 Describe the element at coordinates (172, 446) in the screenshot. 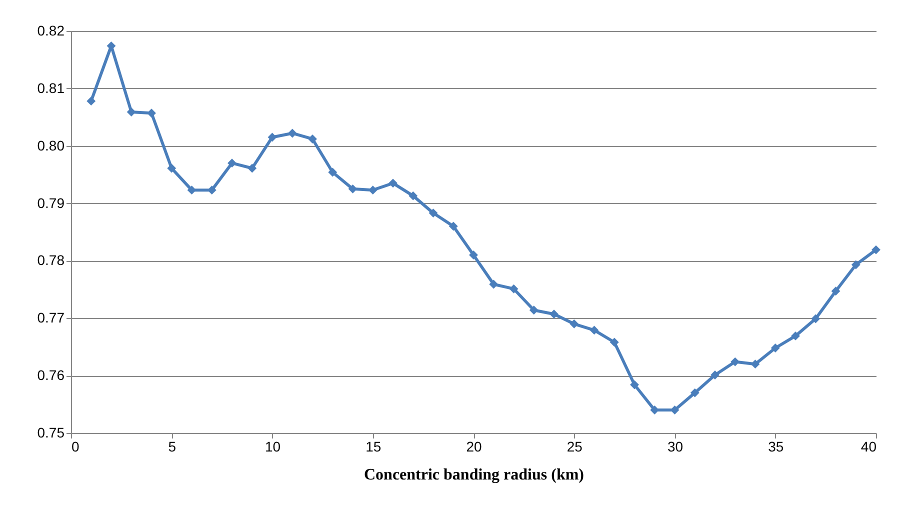

I see `x-tick-label: 5` at that location.